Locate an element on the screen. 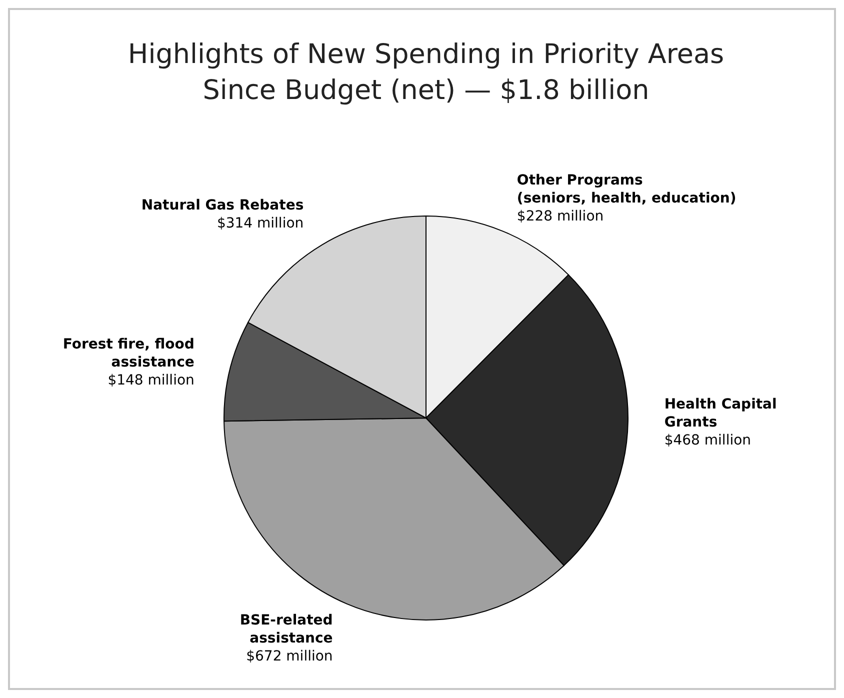  slice-label: Natural Gas Rebates is located at coordinates (222, 205).